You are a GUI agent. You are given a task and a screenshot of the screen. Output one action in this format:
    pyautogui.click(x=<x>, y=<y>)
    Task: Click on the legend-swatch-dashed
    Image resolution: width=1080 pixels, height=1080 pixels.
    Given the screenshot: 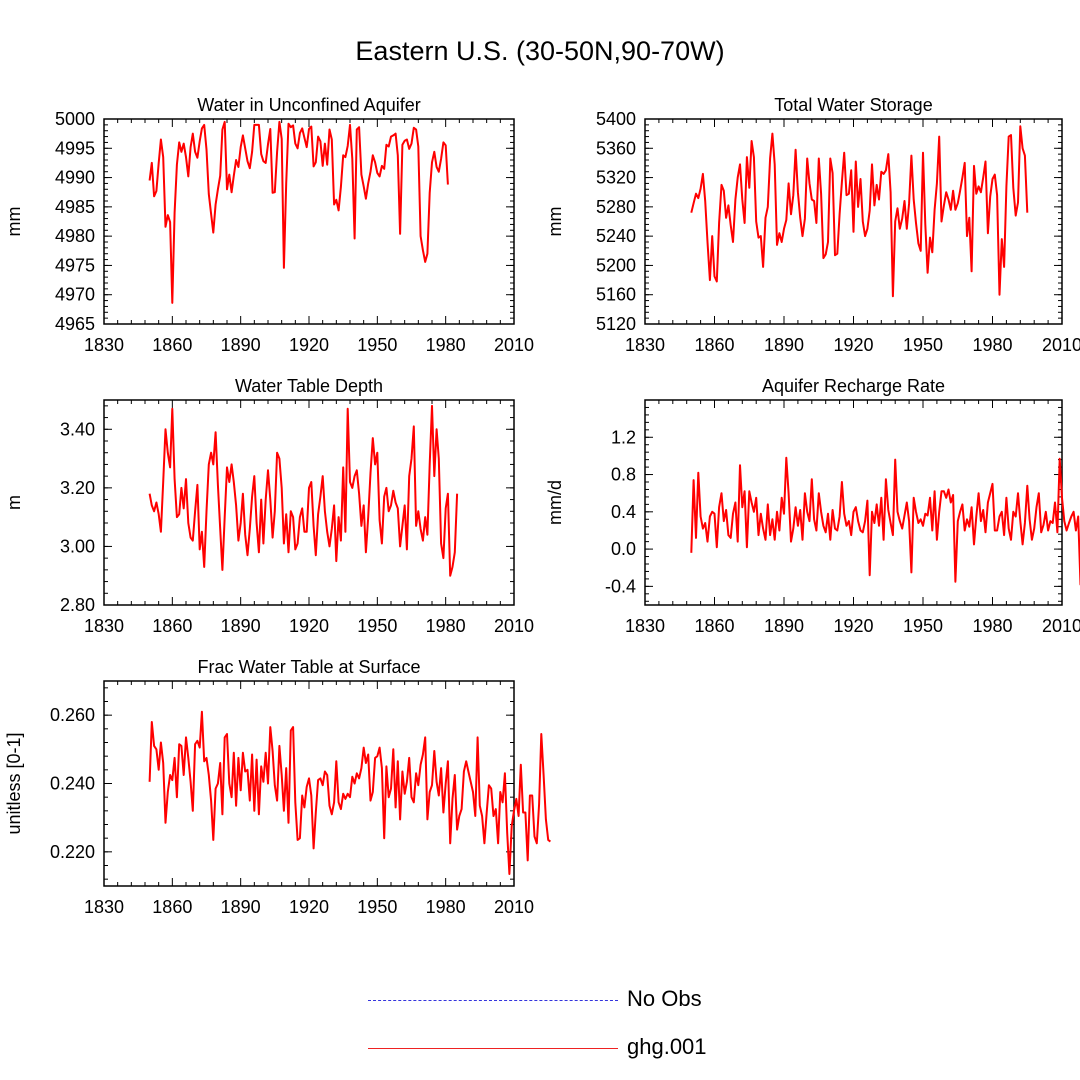 What is the action you would take?
    pyautogui.click(x=493, y=1000)
    